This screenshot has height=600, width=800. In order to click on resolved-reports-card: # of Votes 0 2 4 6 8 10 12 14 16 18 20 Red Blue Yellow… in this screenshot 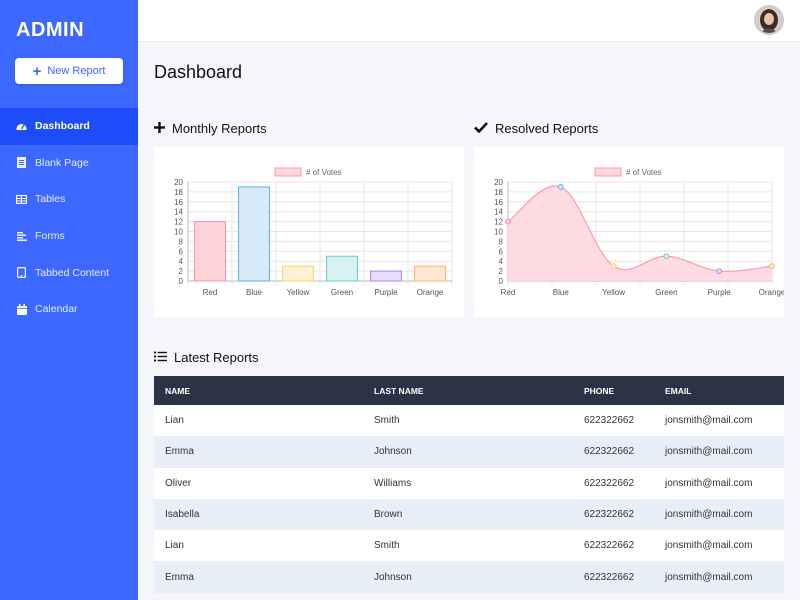, I will do `click(630, 232)`.